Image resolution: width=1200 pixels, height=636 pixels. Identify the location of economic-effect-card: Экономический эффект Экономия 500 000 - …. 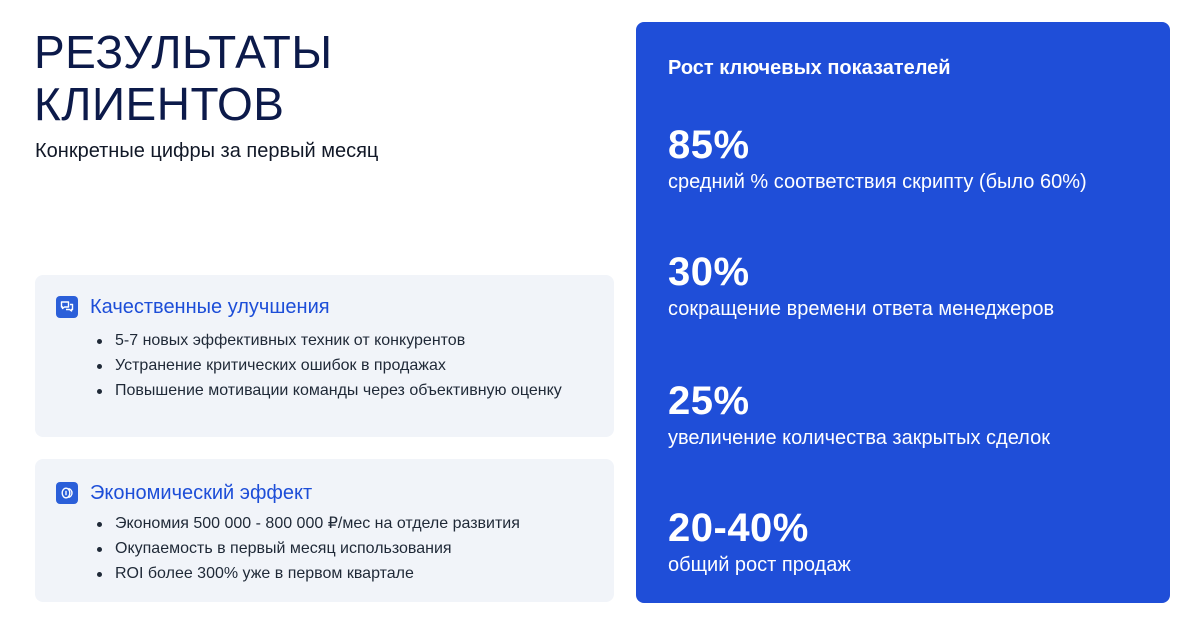
(324, 530).